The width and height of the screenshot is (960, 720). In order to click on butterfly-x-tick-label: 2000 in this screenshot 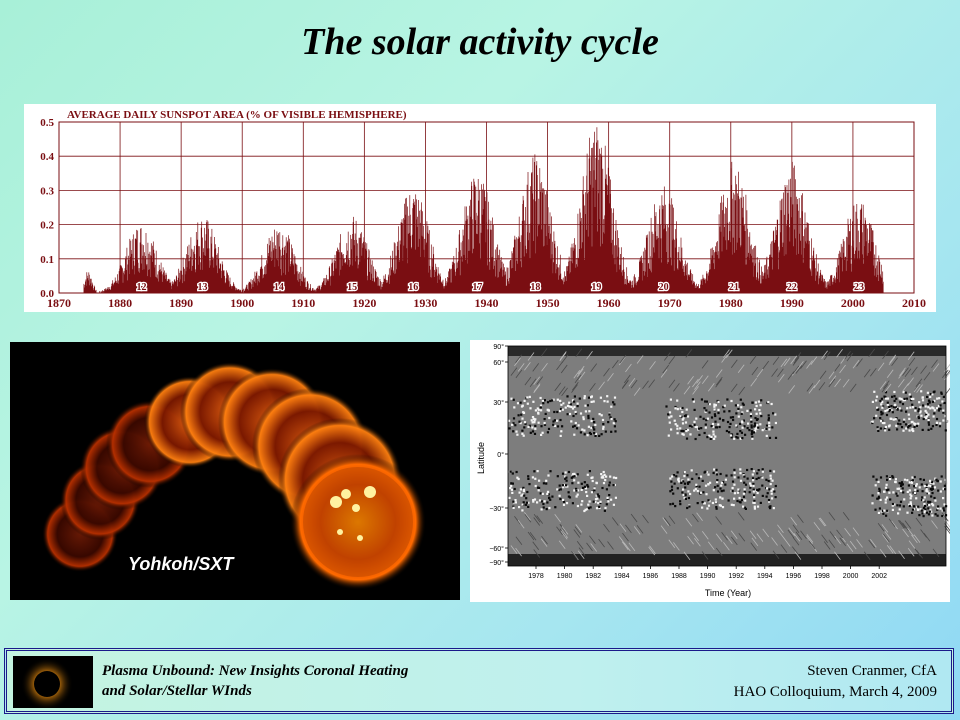, I will do `click(851, 576)`.